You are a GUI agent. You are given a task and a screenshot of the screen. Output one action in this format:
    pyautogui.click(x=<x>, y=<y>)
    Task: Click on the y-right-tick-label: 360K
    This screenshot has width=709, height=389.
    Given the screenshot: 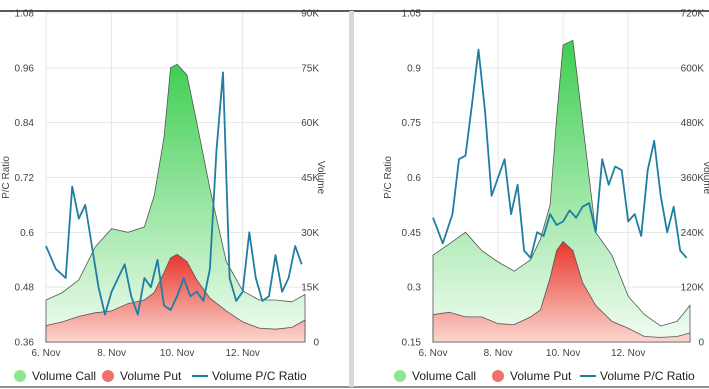 What is the action you would take?
    pyautogui.click(x=693, y=178)
    